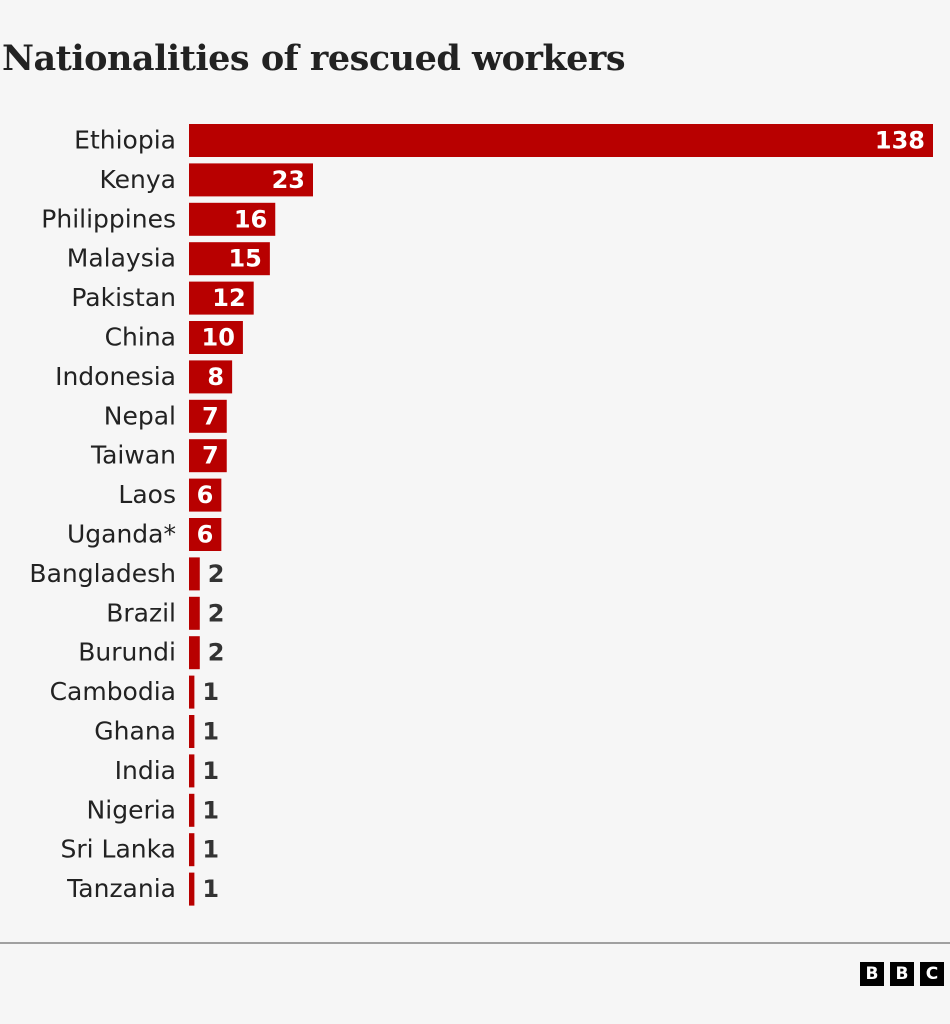 The height and width of the screenshot is (1024, 950). What do you see at coordinates (314, 58) in the screenshot?
I see `chart-title: Nationalities of rescued workers` at bounding box center [314, 58].